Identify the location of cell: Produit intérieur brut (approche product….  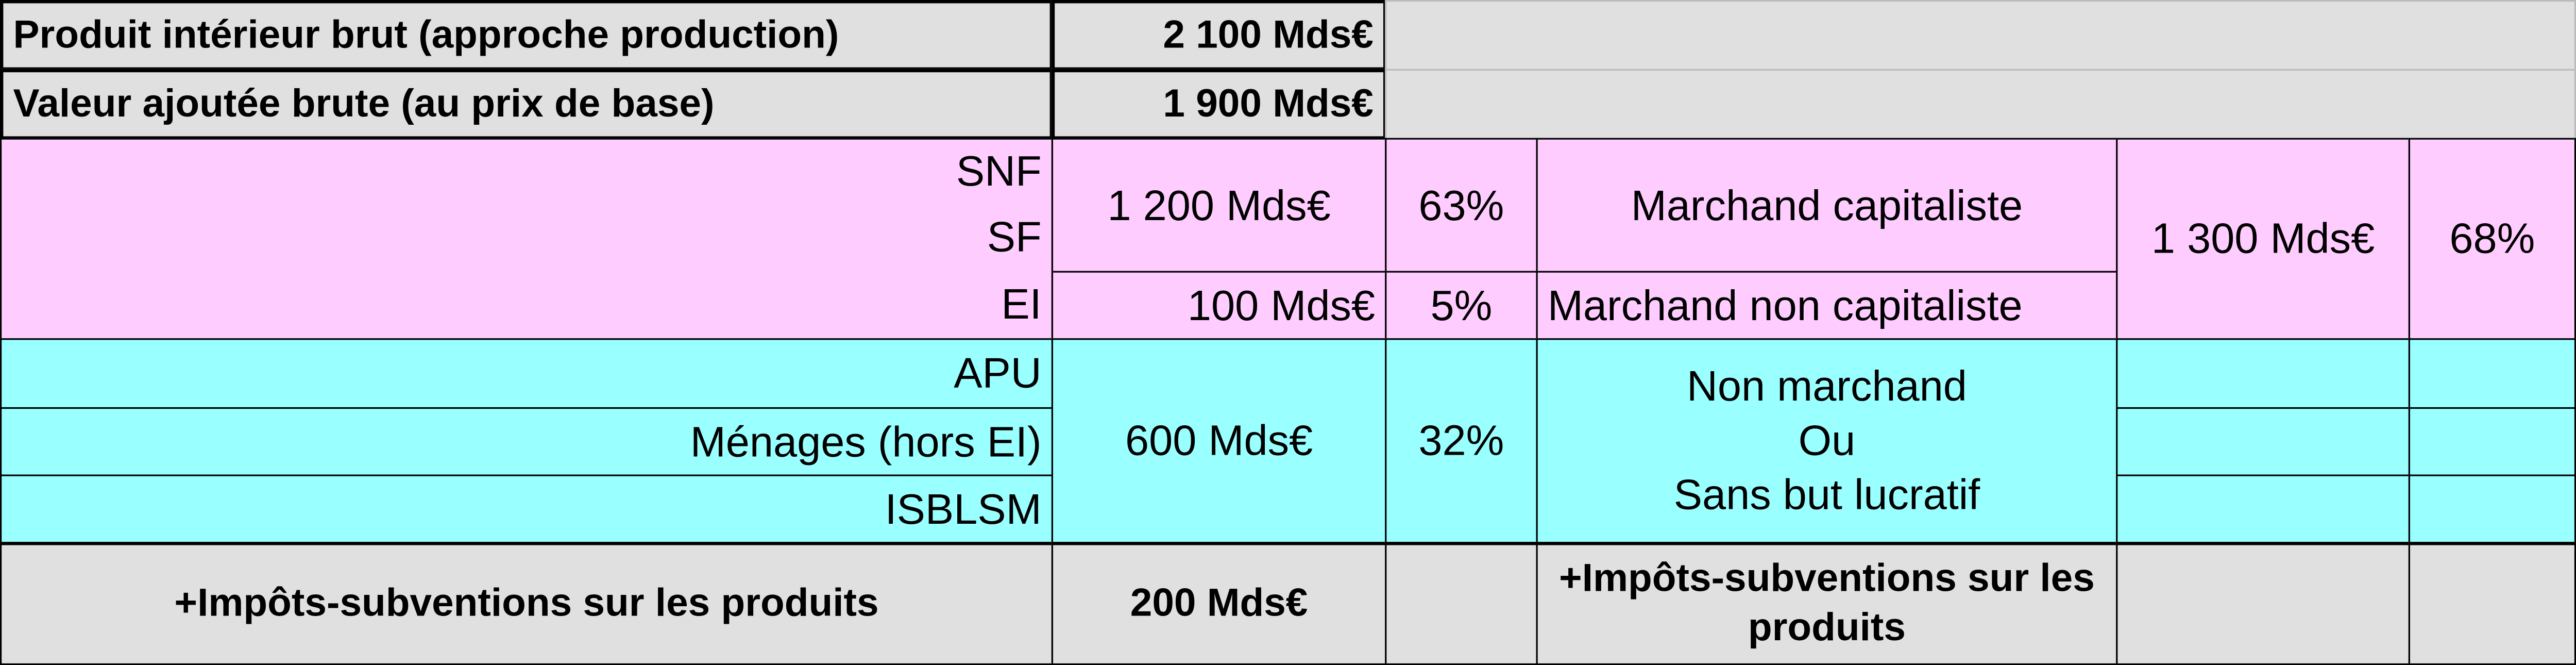
(527, 35).